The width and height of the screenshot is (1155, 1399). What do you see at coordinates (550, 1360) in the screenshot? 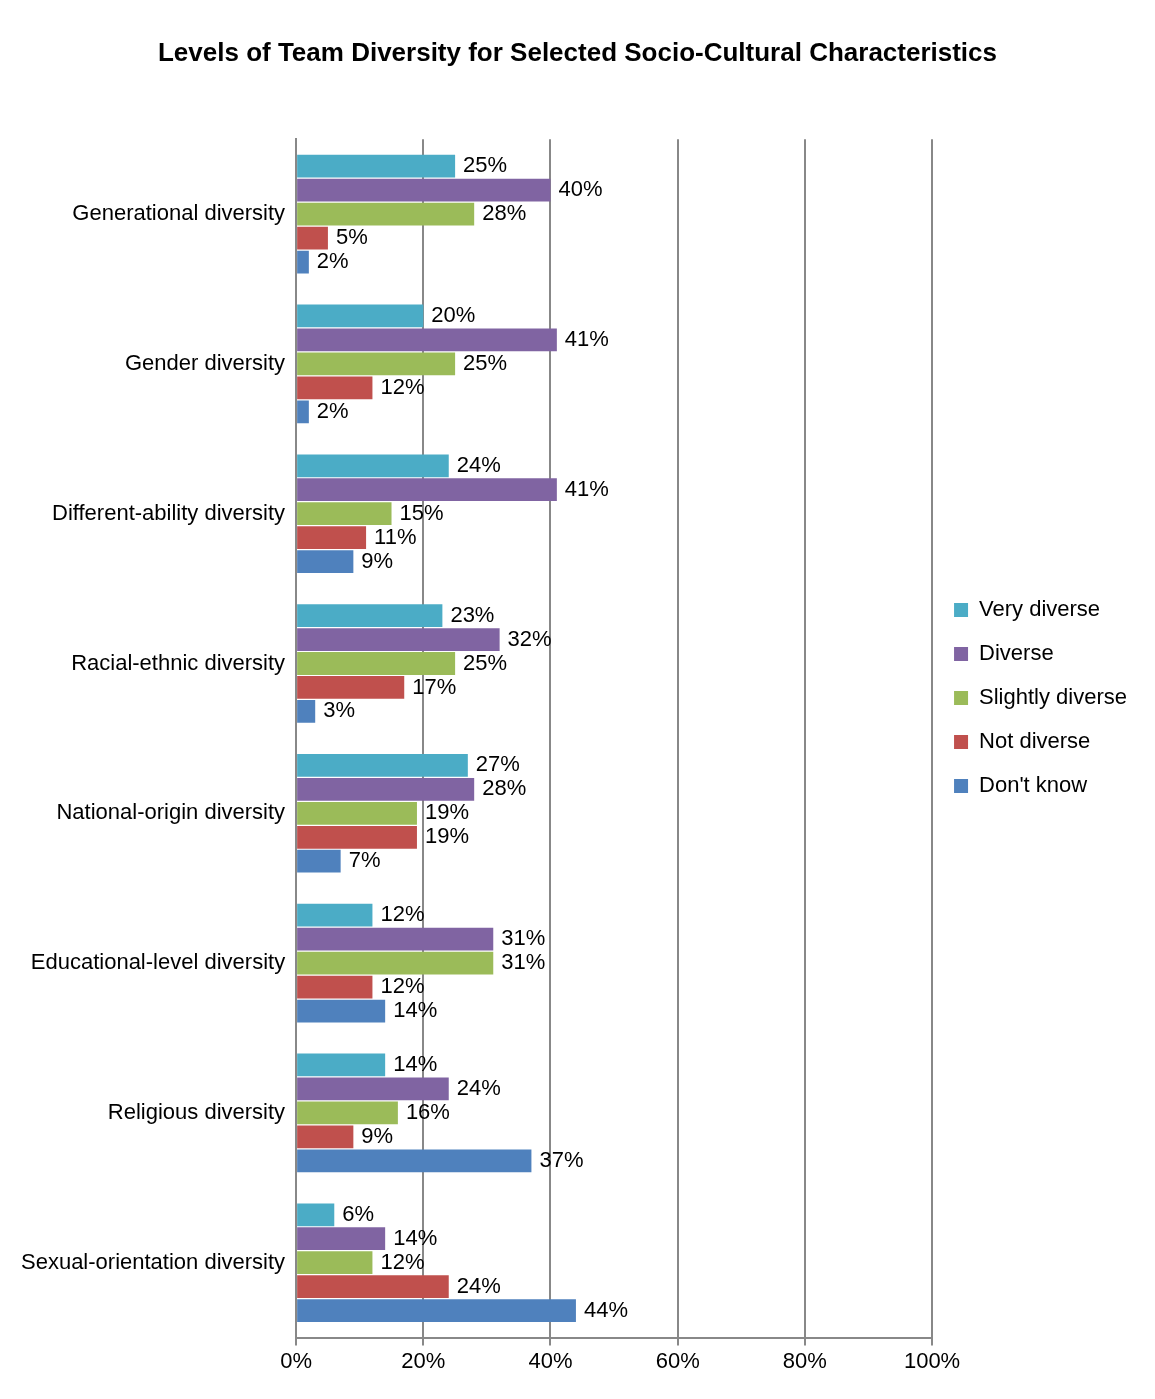
I see `x-tick-label: 40%` at bounding box center [550, 1360].